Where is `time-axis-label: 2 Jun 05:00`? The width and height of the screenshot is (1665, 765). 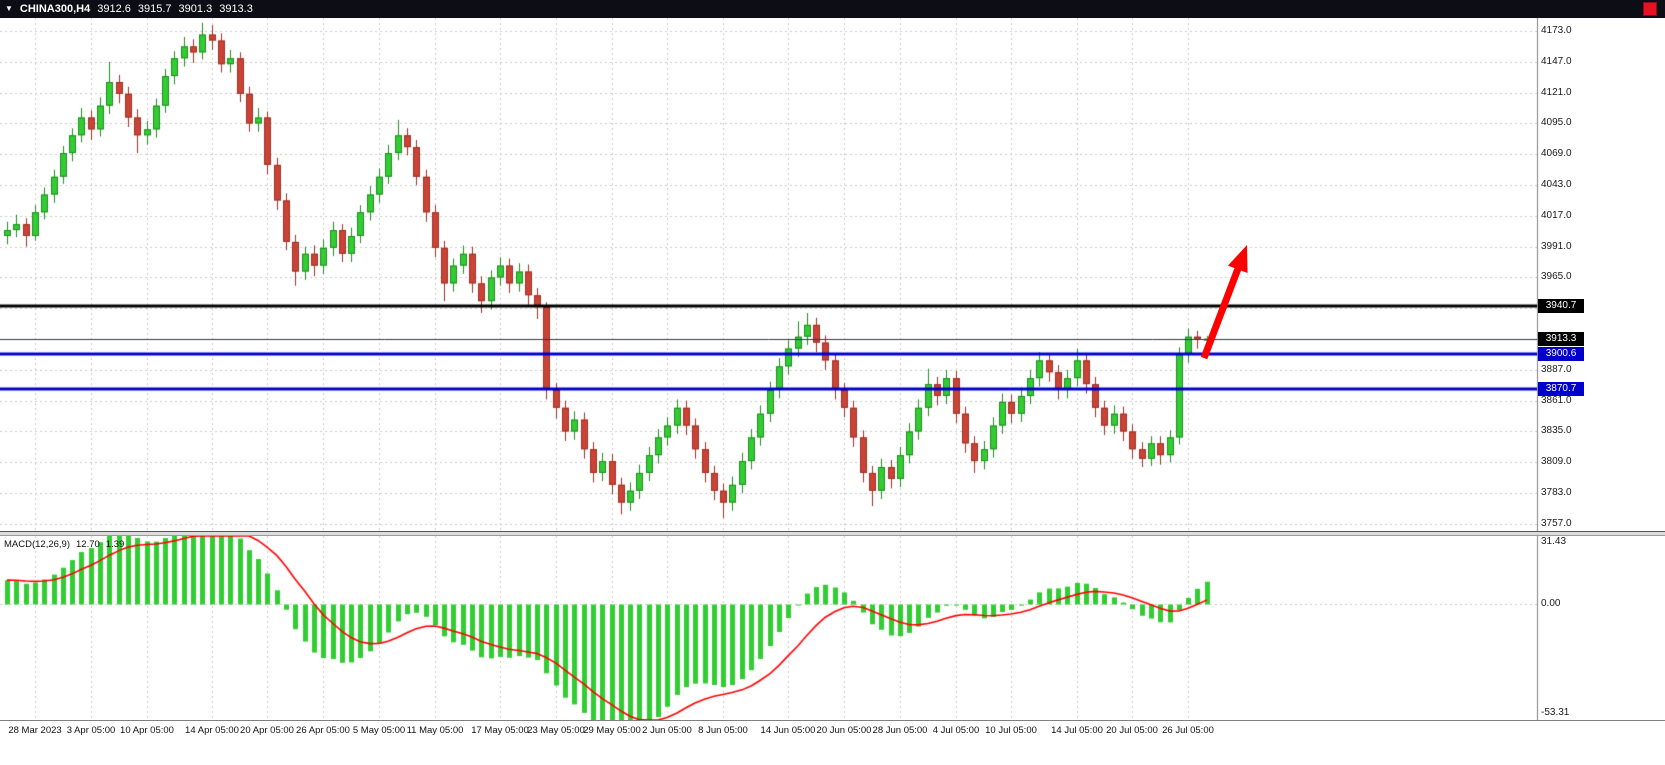 time-axis-label: 2 Jun 05:00 is located at coordinates (667, 730).